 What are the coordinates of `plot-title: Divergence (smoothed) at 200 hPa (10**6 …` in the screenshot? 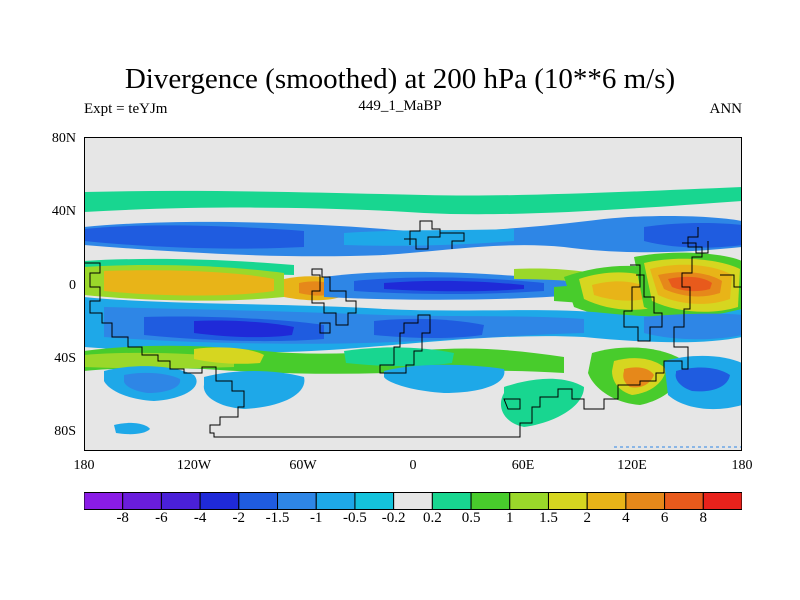 It's located at (400, 79).